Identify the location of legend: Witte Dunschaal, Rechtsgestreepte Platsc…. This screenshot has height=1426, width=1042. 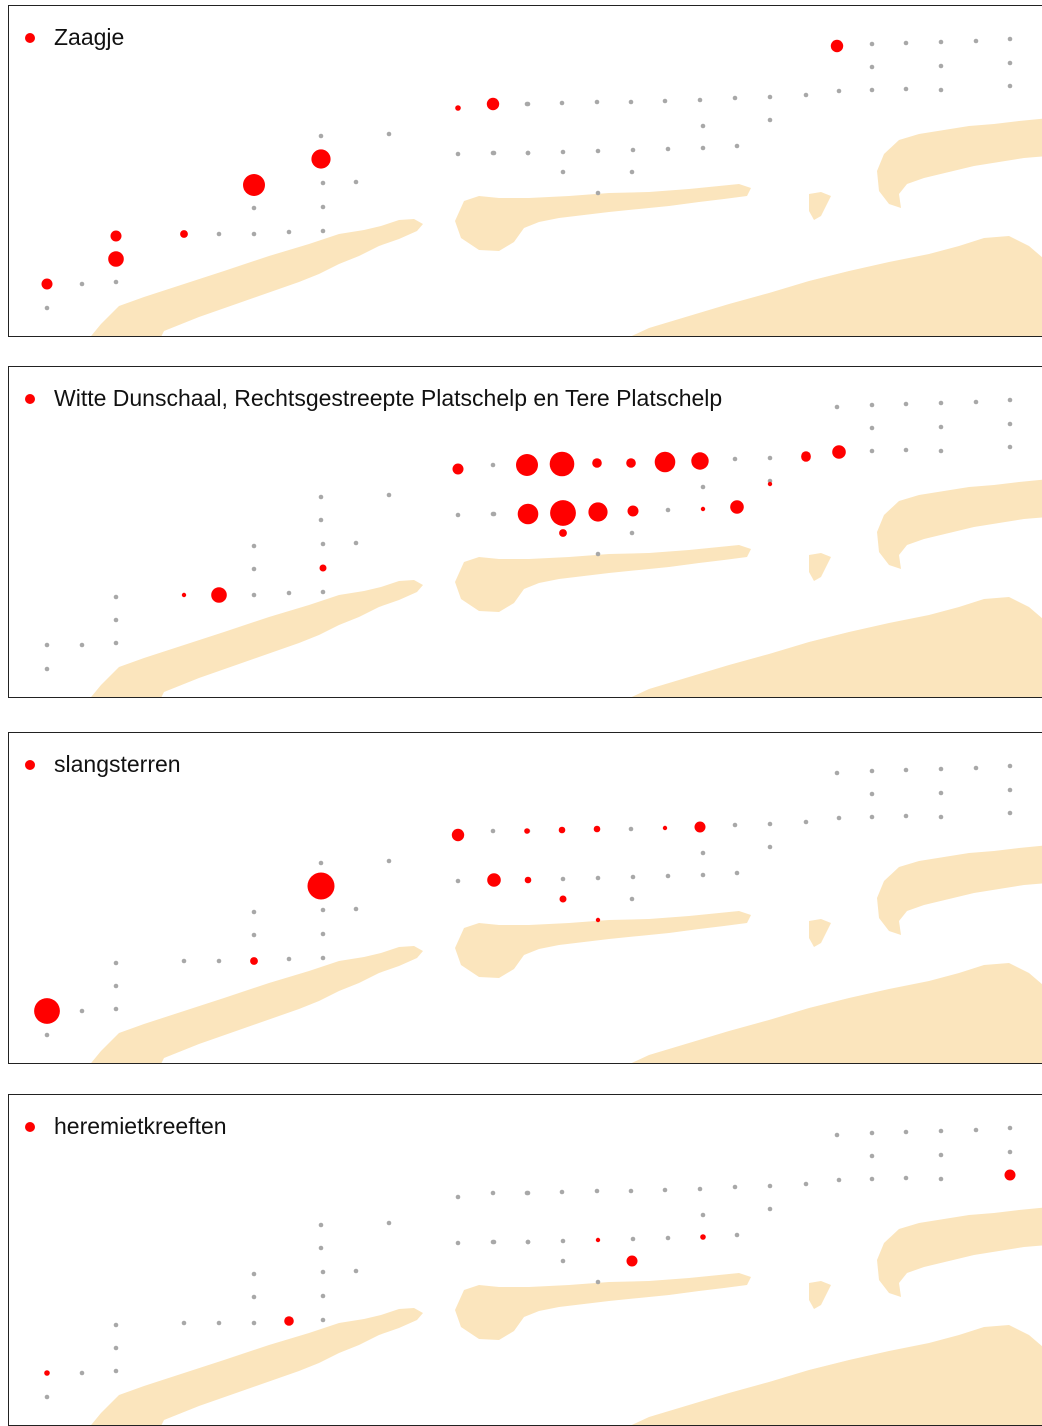
(373, 398).